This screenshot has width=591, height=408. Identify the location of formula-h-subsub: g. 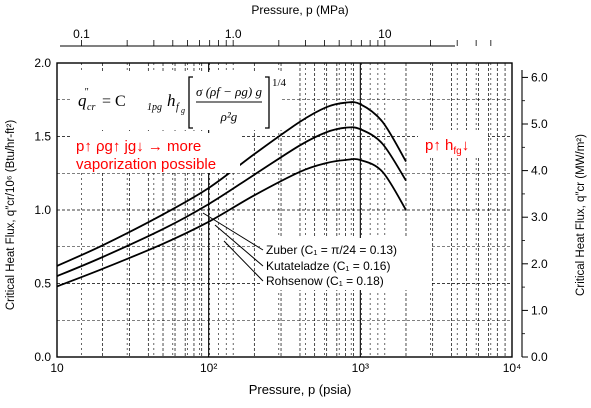
(183, 110).